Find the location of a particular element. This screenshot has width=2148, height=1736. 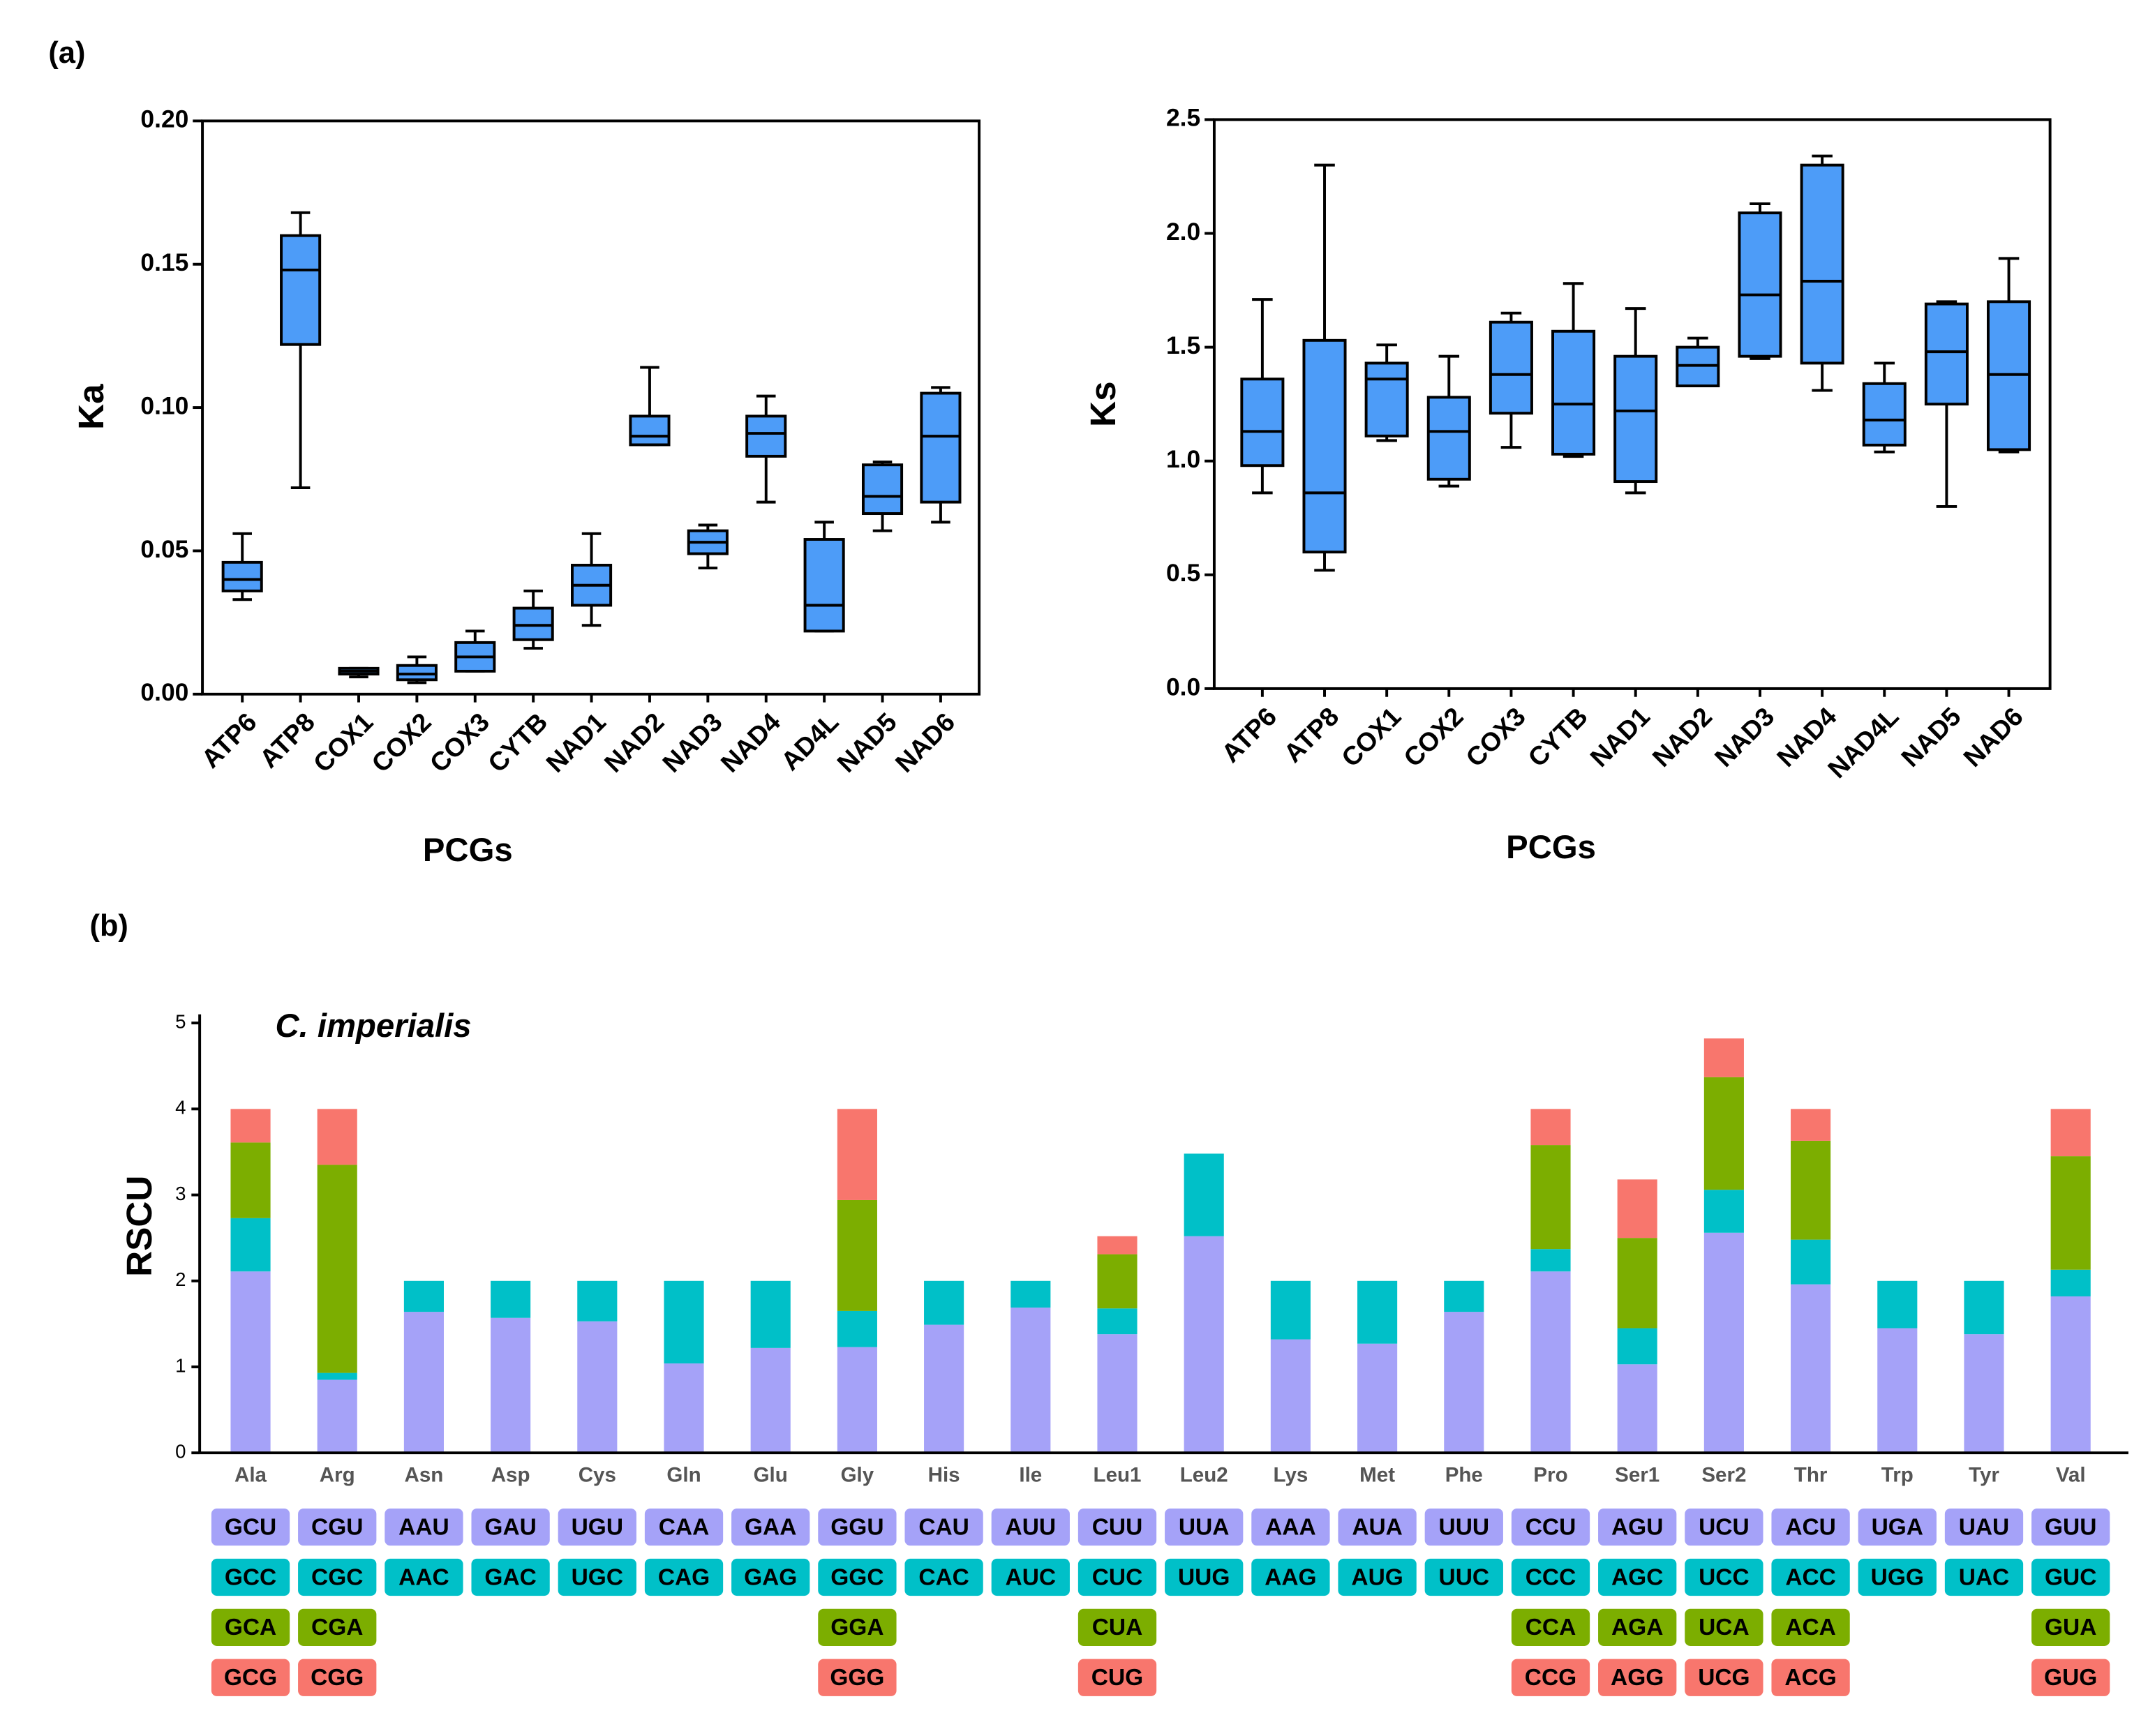

y-tick-label: 1.5 is located at coordinates (1183, 345).